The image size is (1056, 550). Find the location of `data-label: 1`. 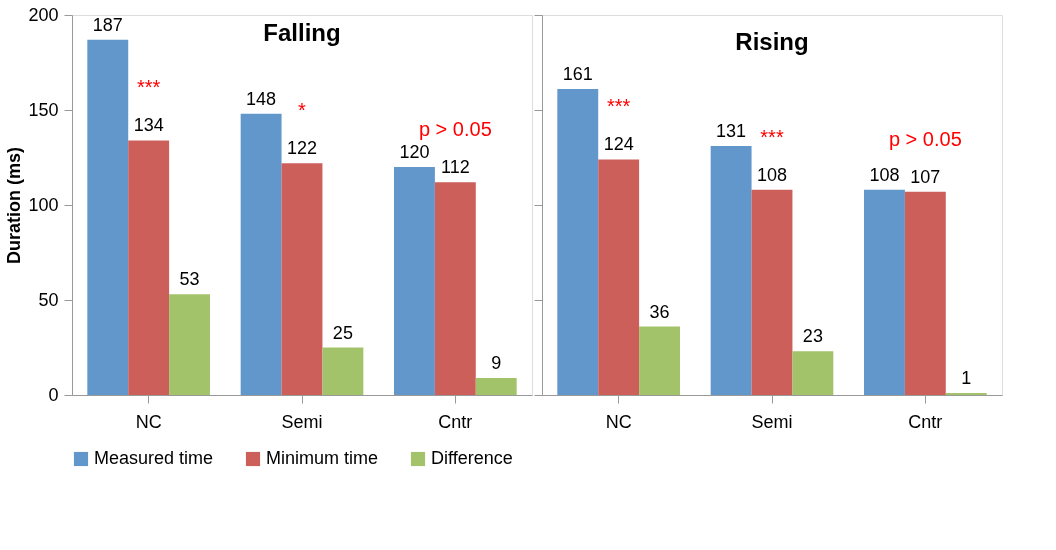

data-label: 1 is located at coordinates (966, 378).